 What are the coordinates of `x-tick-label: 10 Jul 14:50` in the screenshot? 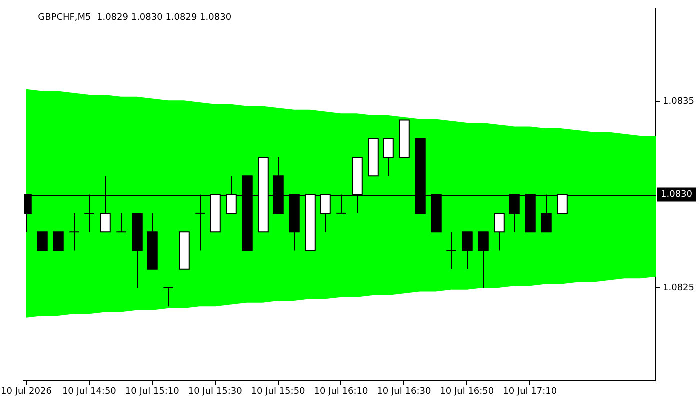 It's located at (89, 391).